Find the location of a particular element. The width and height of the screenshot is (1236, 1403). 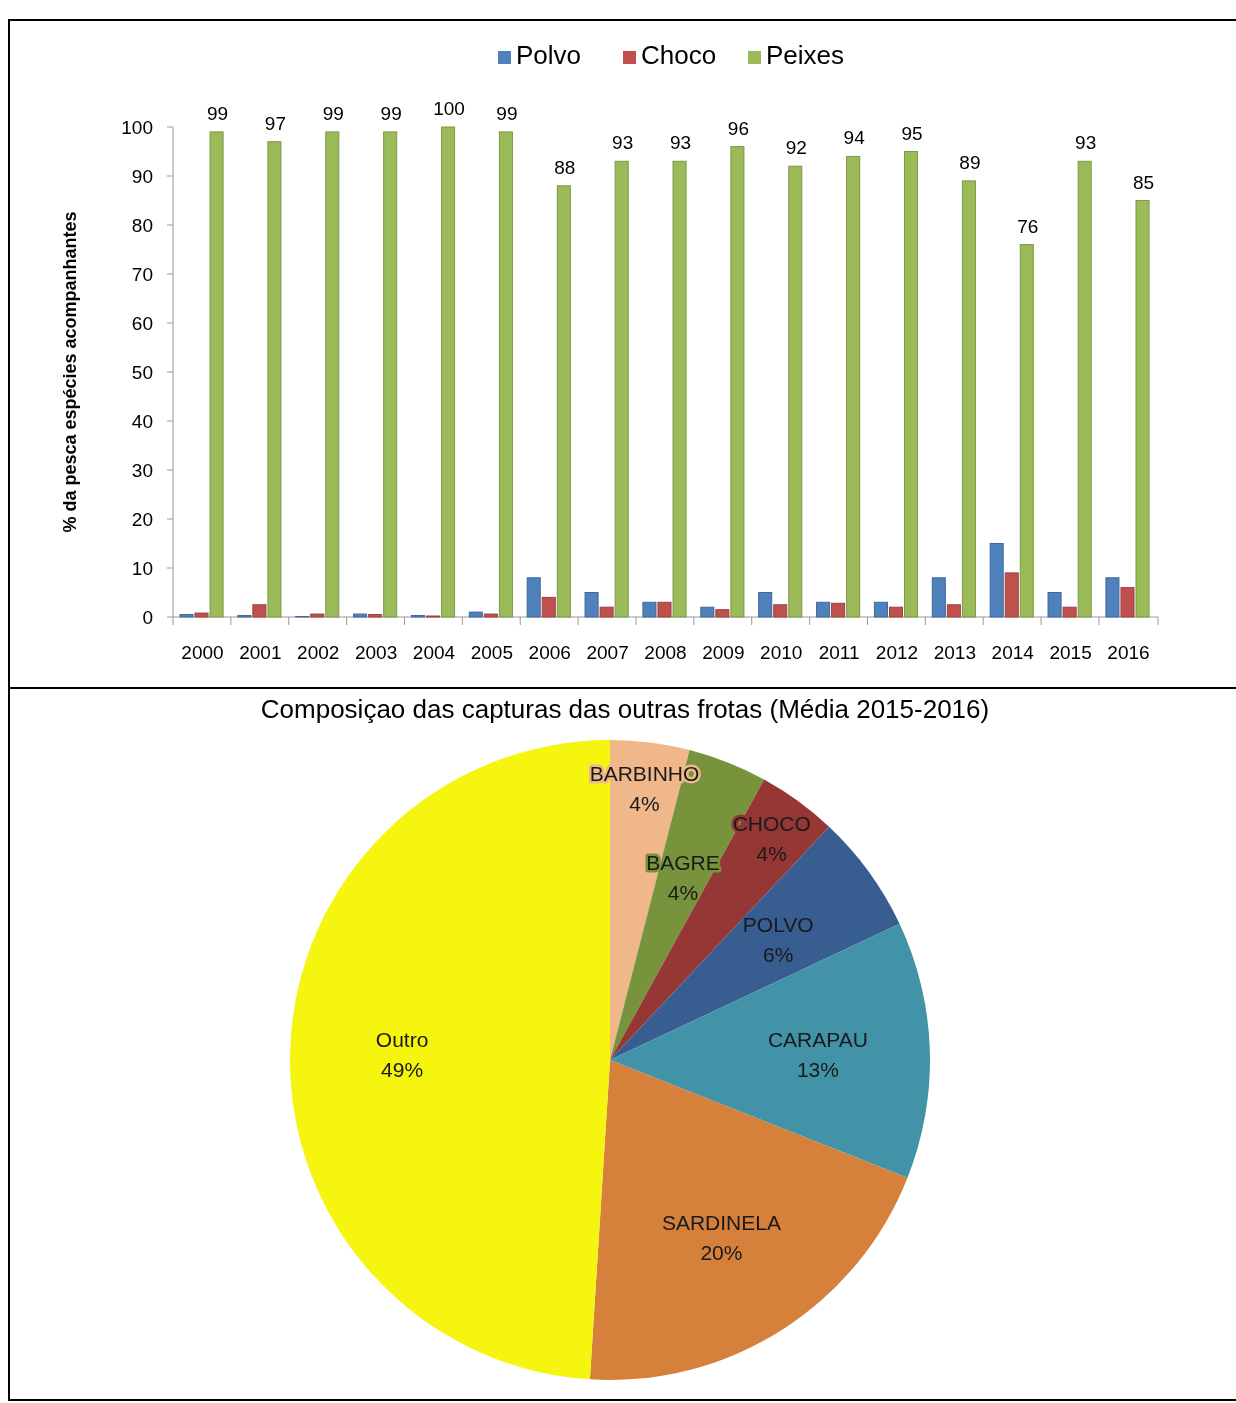

slice-label: Outro is located at coordinates (402, 1040).